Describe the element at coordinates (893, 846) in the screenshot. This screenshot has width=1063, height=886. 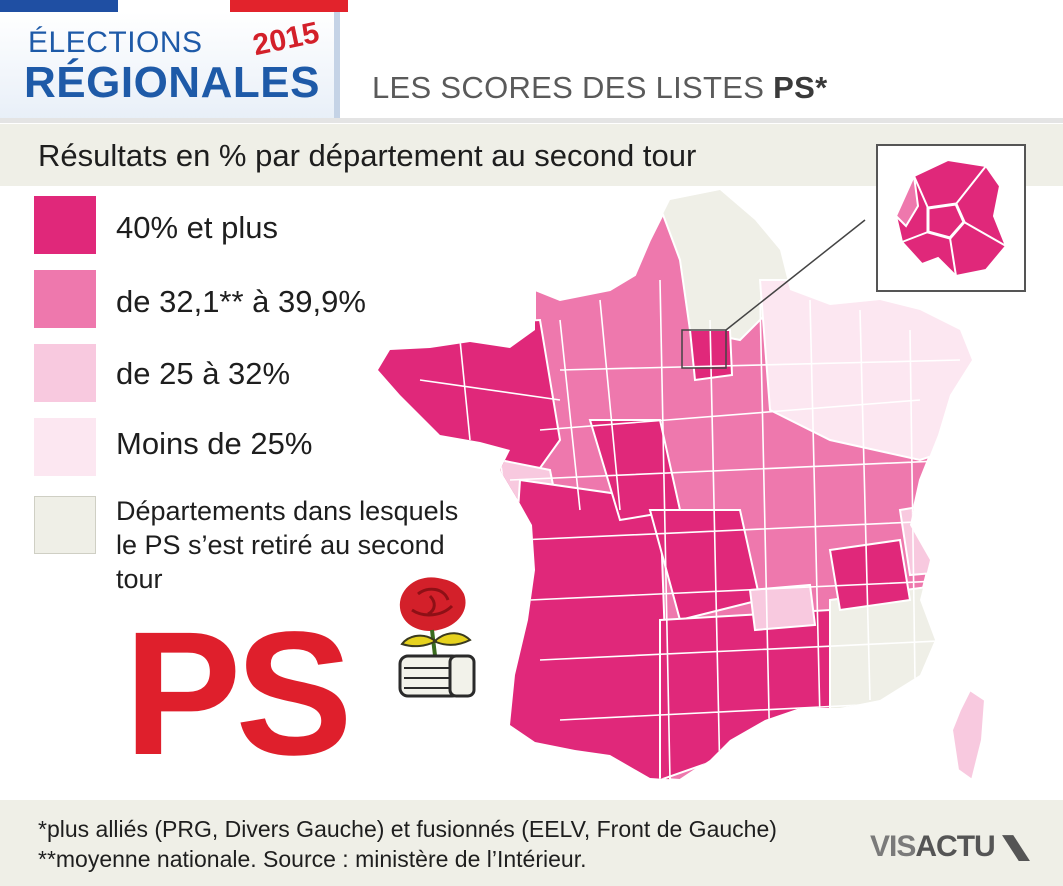
I see `brand-part1: VIS` at that location.